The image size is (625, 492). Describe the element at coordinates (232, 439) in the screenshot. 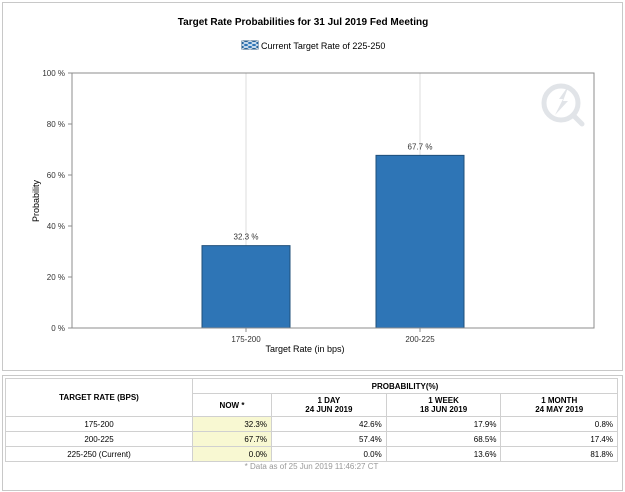

I see `value-cell: 67.7%` at that location.